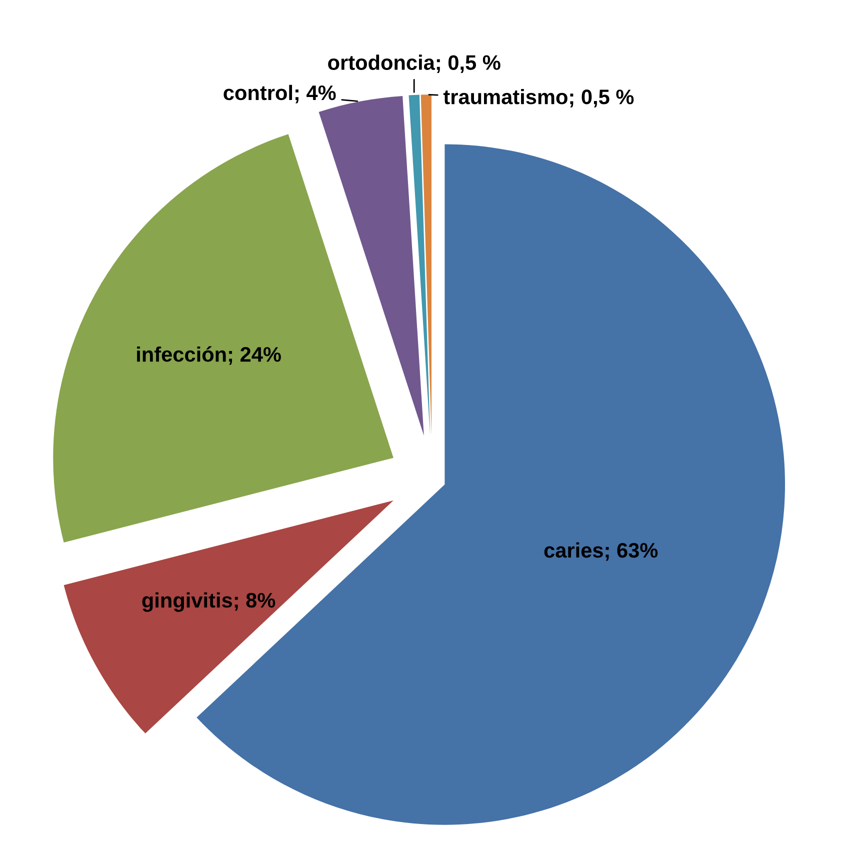  I want to click on slice-label: infección; 24%, so click(209, 355).